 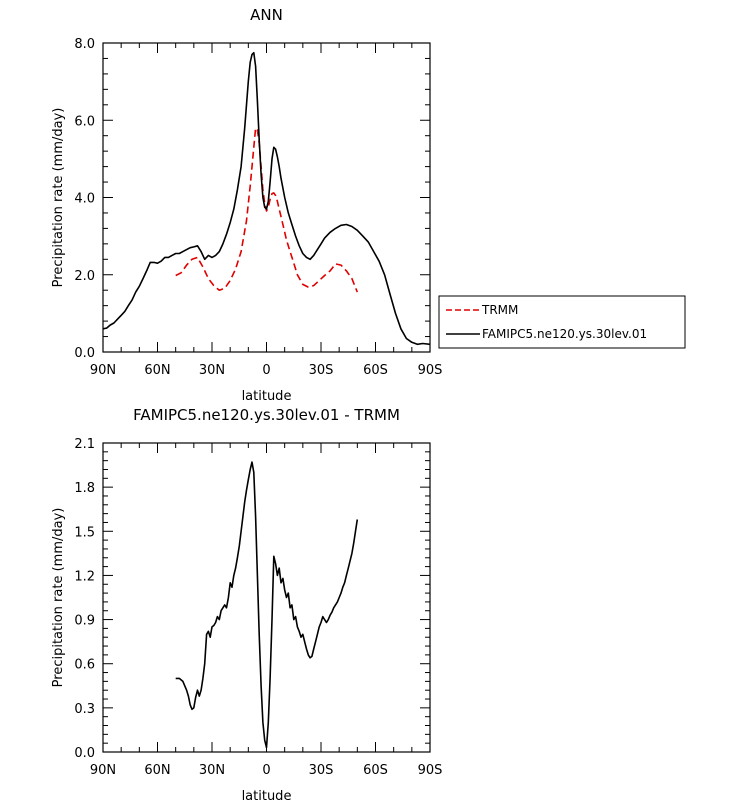 I want to click on y-tick-label: 0.3, so click(x=84, y=709).